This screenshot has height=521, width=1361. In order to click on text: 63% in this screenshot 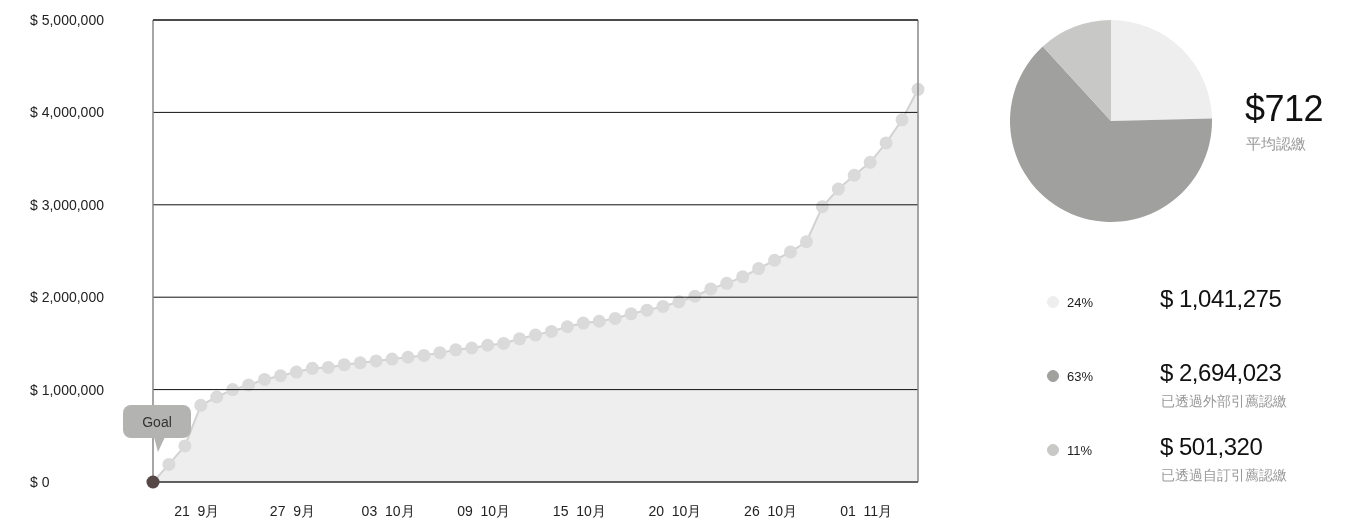, I will do `click(1080, 376)`.